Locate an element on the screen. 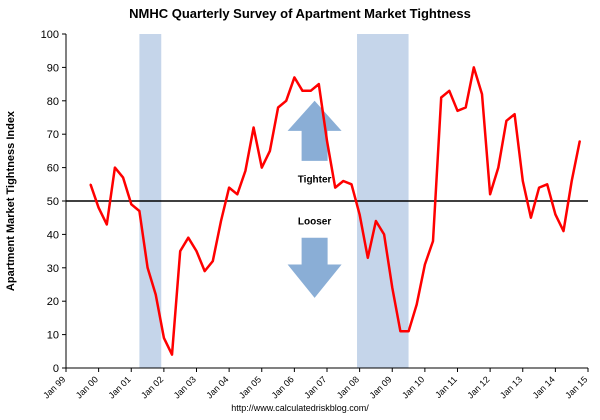 Image resolution: width=600 pixels, height=420 pixels. x-tick-label: Jan 08 is located at coordinates (348, 387).